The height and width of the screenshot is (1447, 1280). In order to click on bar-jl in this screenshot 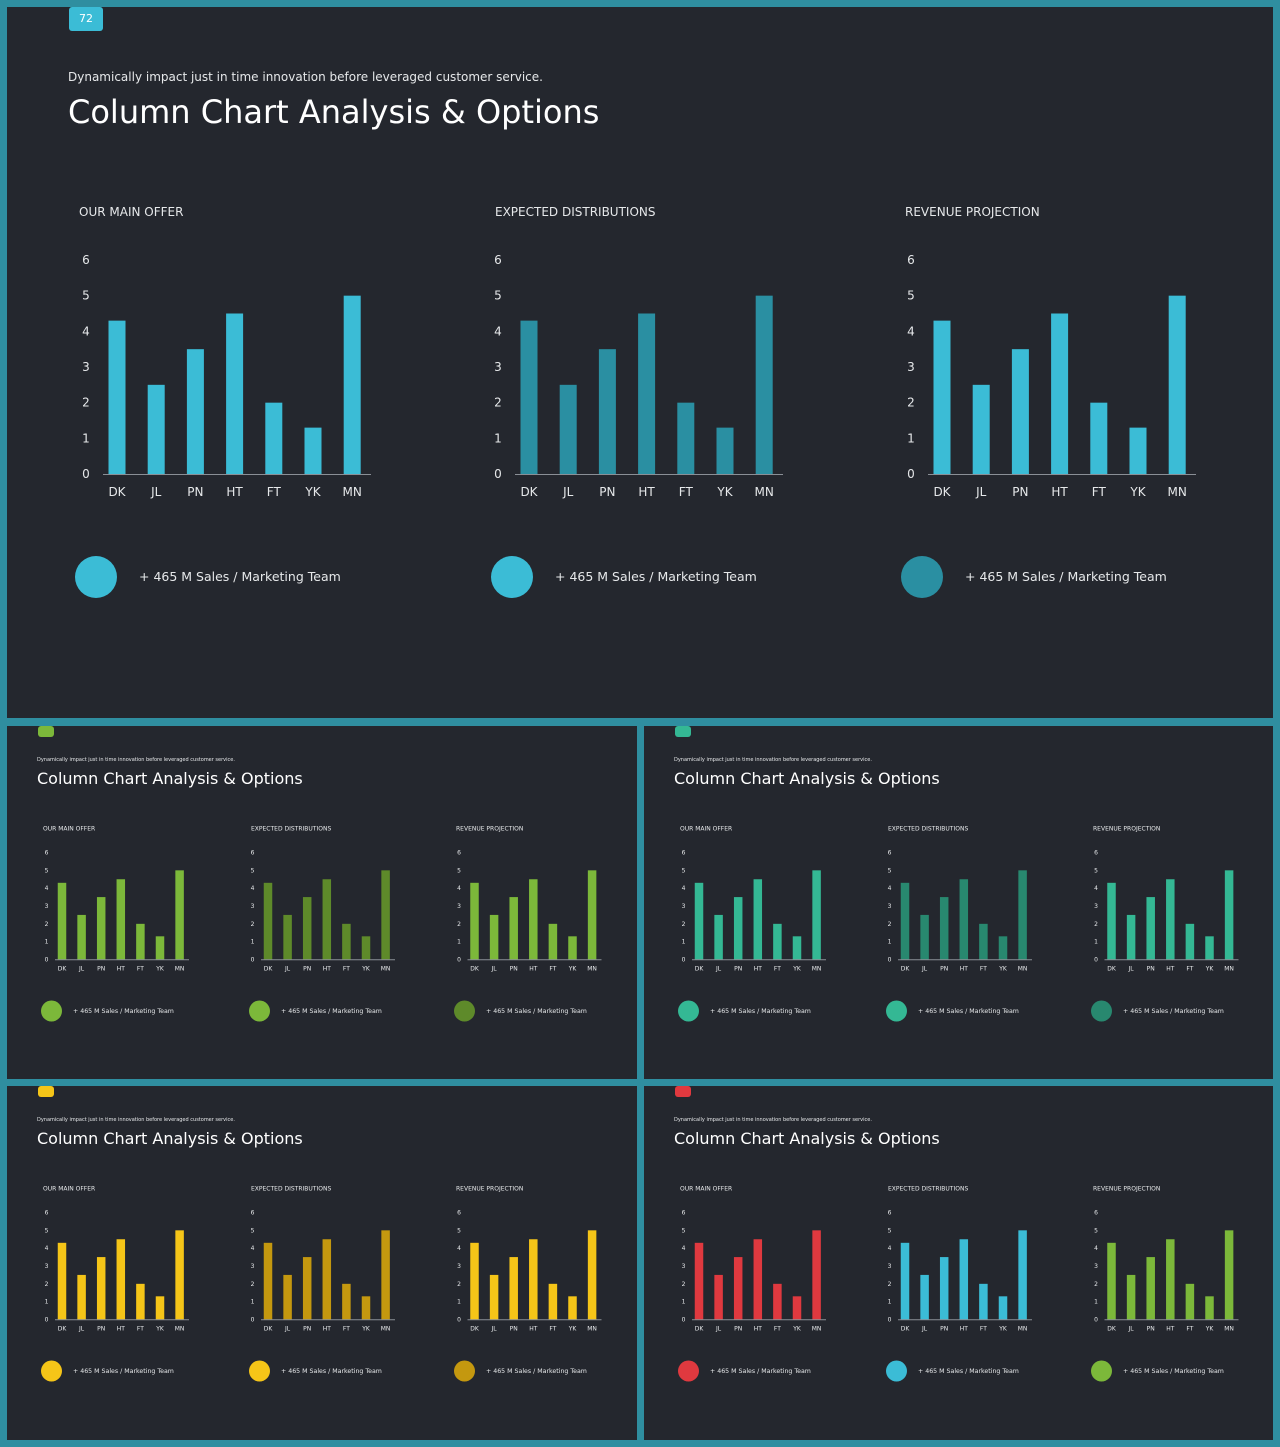, I will do `click(924, 937)`.